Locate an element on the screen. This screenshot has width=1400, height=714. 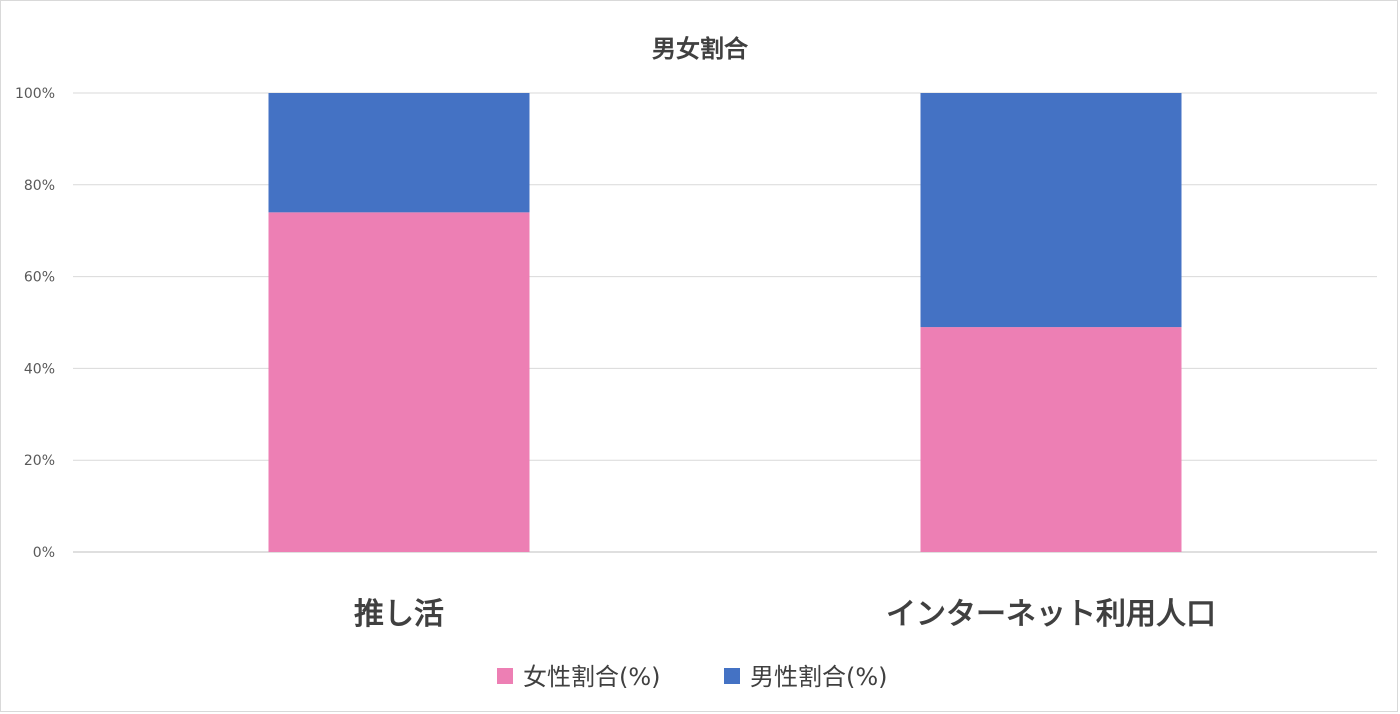
x-axis-labels: 推し活 インターネット利用人口 is located at coordinates (785, 614).